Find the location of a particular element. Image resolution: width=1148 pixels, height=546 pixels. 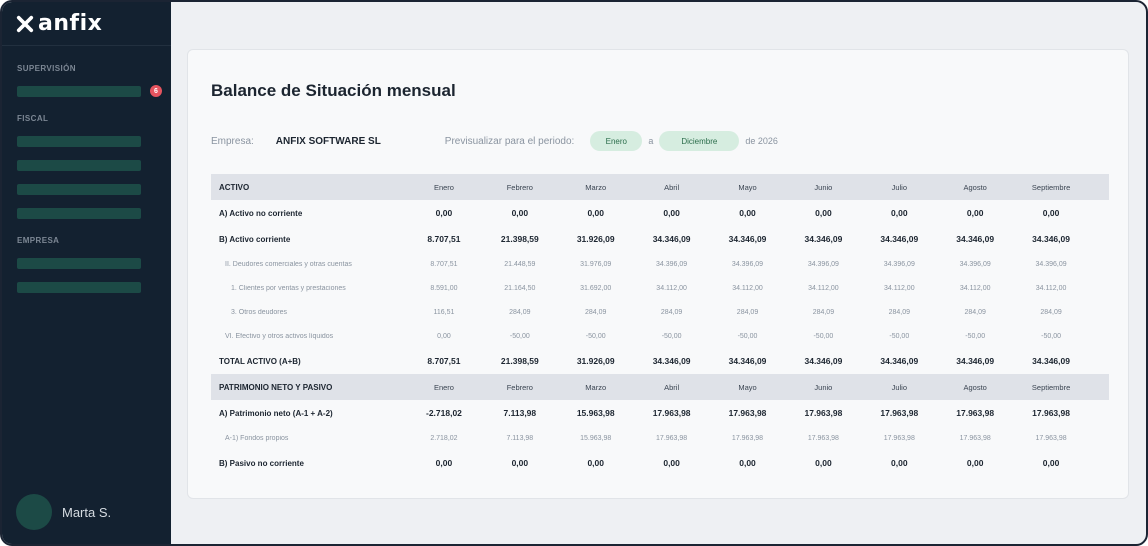

month-header: Septiembre is located at coordinates (1051, 187).